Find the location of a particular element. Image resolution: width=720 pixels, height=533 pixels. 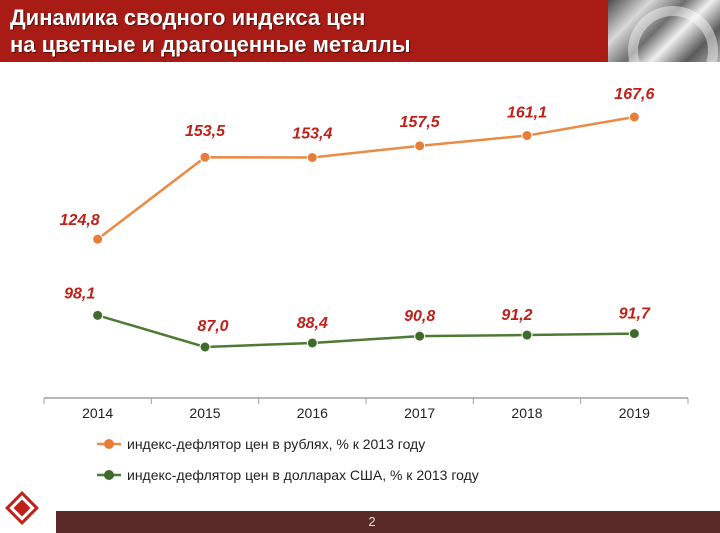

slide-footer: 2 is located at coordinates (360, 522).